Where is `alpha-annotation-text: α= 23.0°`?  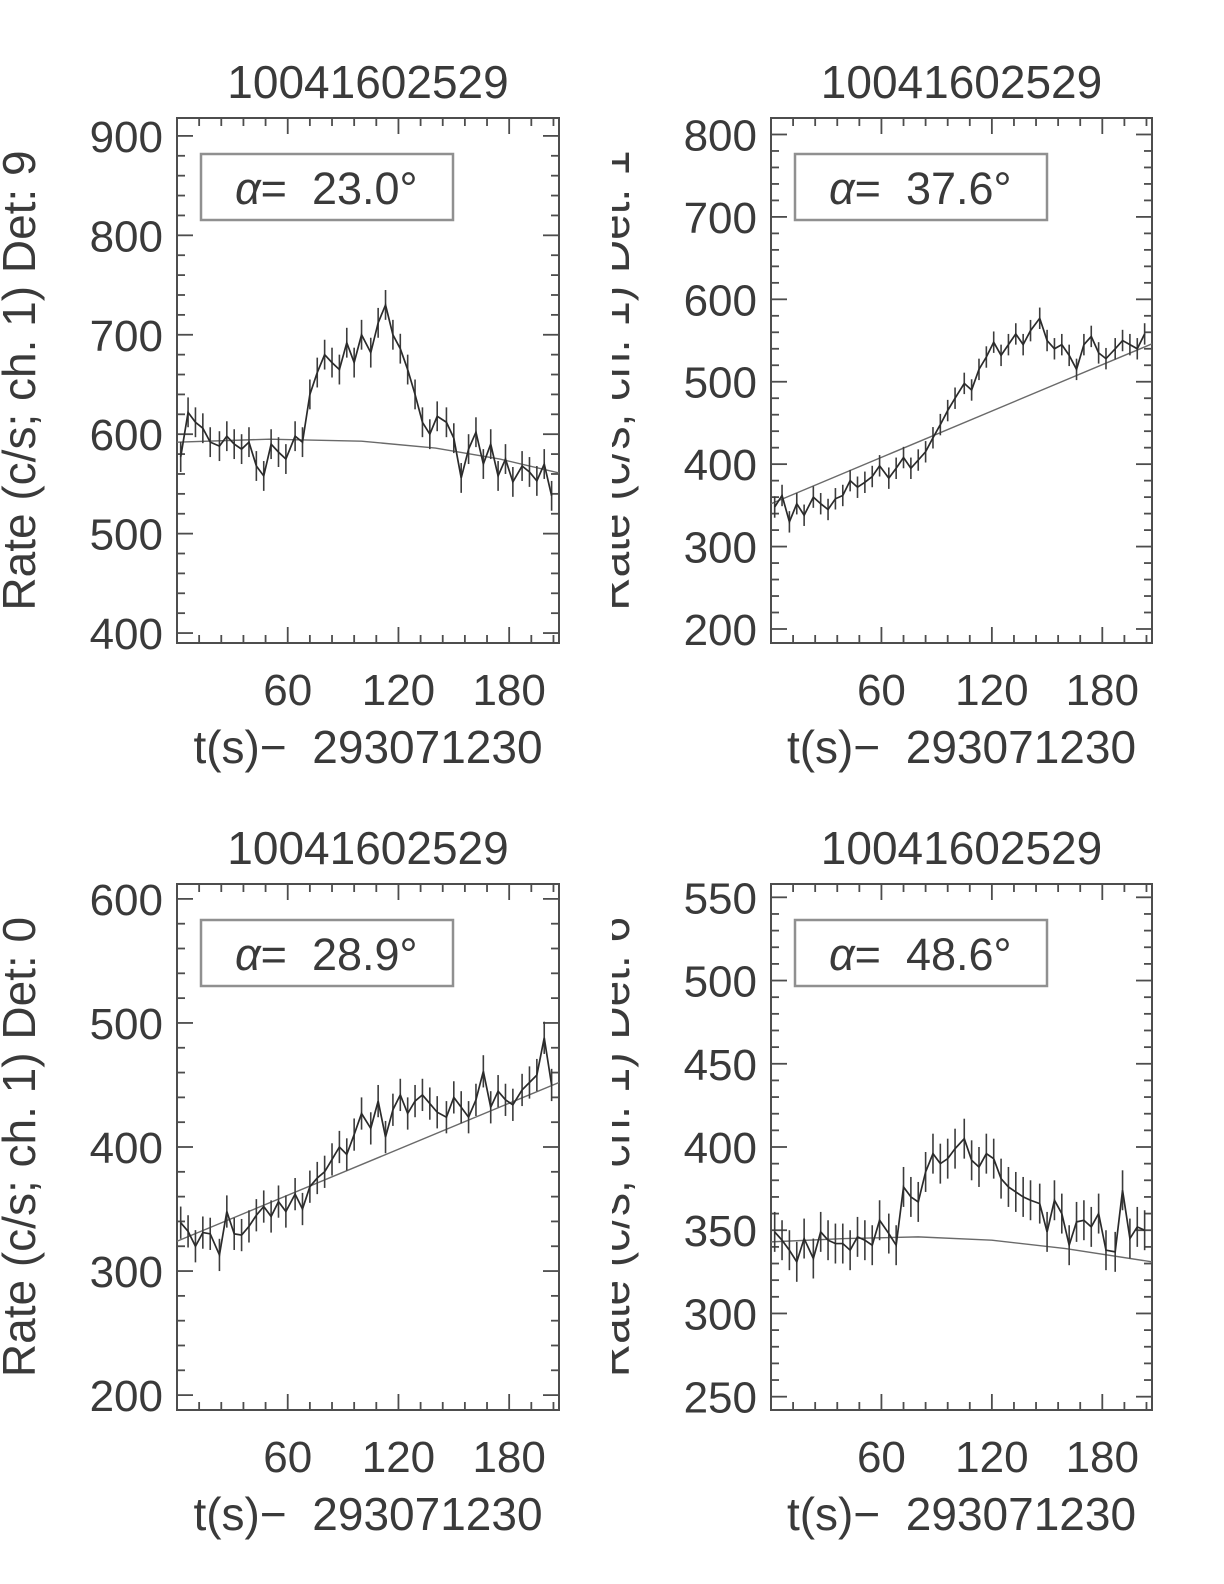
alpha-annotation-text: α= 23.0° is located at coordinates (326, 188).